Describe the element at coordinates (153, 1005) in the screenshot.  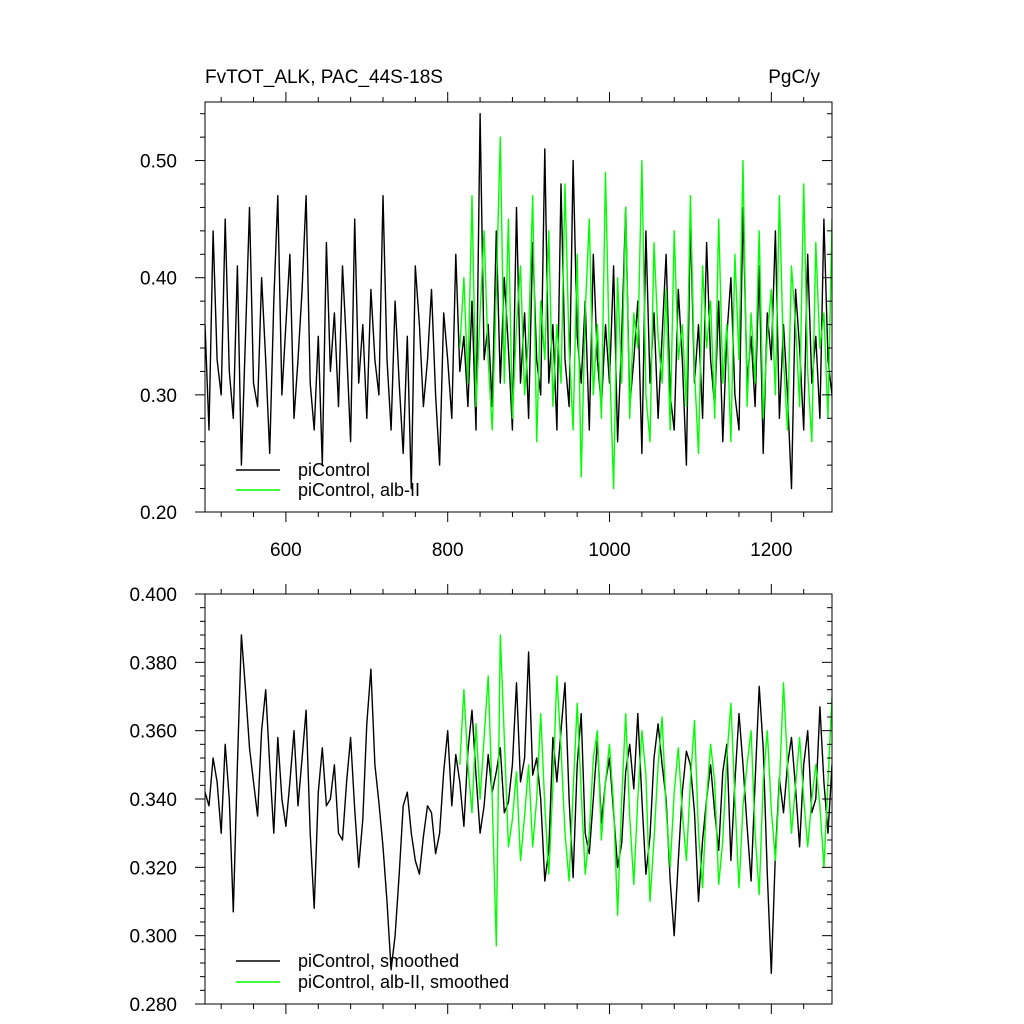
I see `bottom-y-tick-label: 0.280` at that location.